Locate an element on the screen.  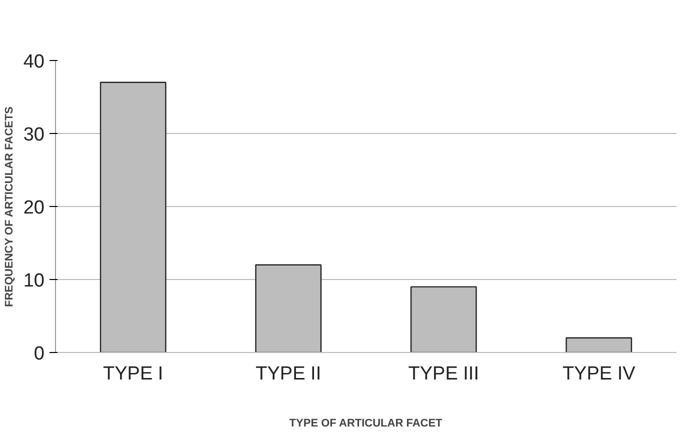
x-tick-label: TYPE I is located at coordinates (133, 374).